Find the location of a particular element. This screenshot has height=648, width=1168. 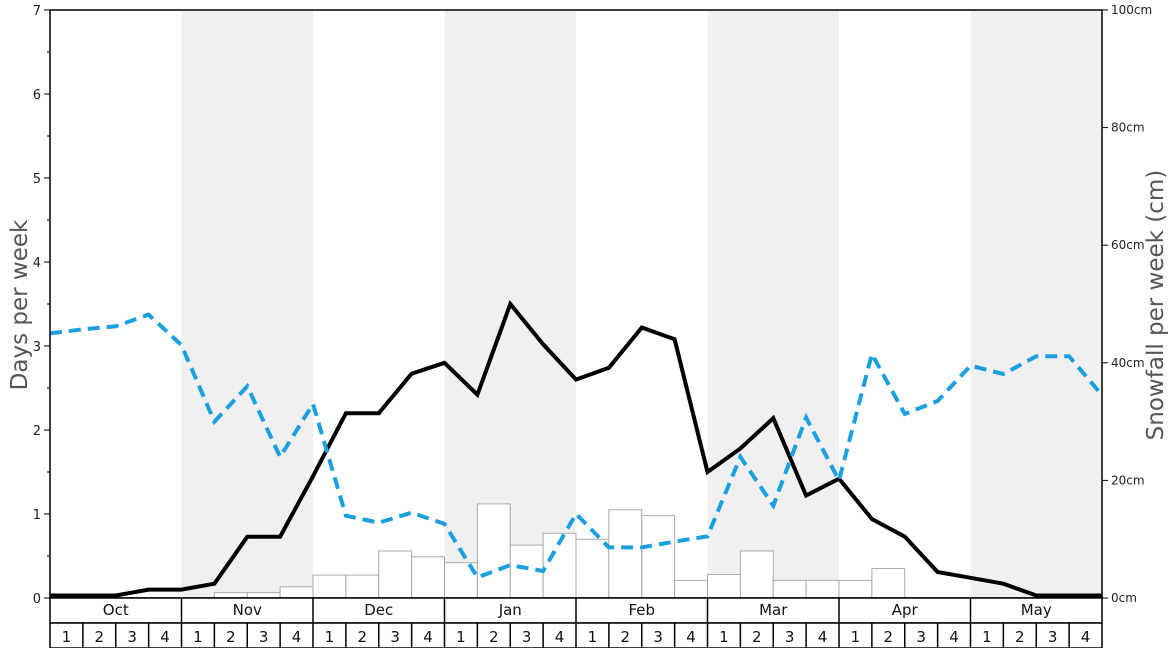

right-tick-label: 100cm is located at coordinates (1131, 10).